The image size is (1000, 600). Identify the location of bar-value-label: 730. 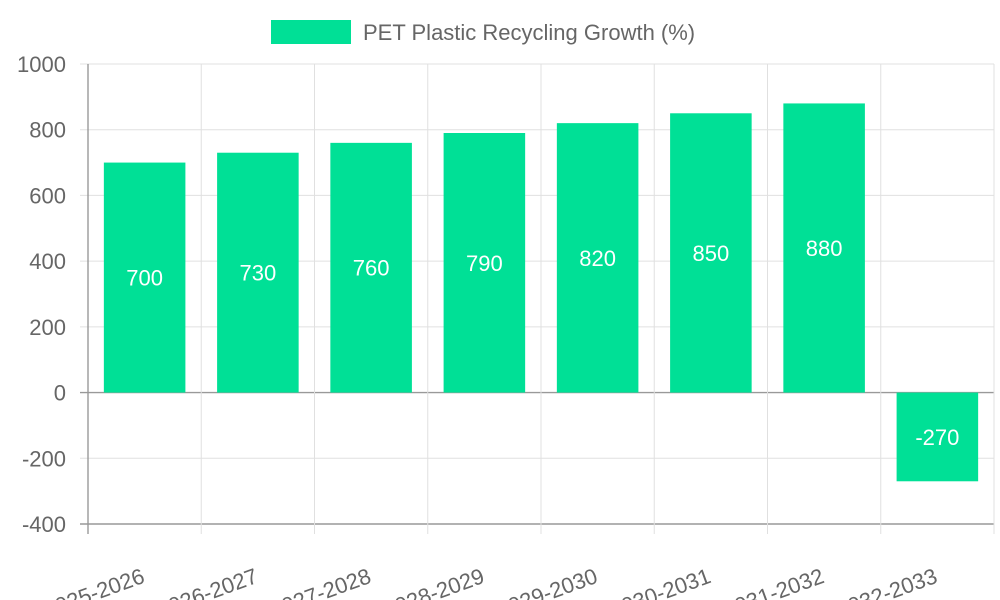
(258, 273).